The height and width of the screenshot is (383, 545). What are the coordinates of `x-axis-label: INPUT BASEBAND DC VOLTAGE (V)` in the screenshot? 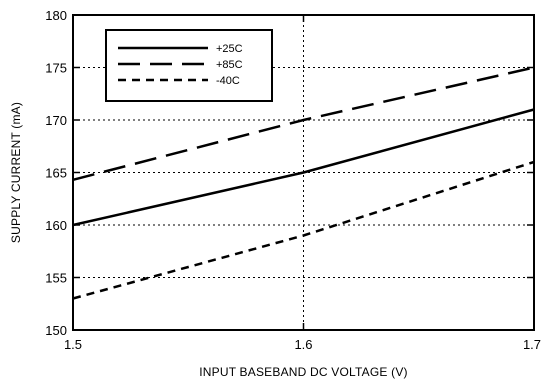 It's located at (303, 372).